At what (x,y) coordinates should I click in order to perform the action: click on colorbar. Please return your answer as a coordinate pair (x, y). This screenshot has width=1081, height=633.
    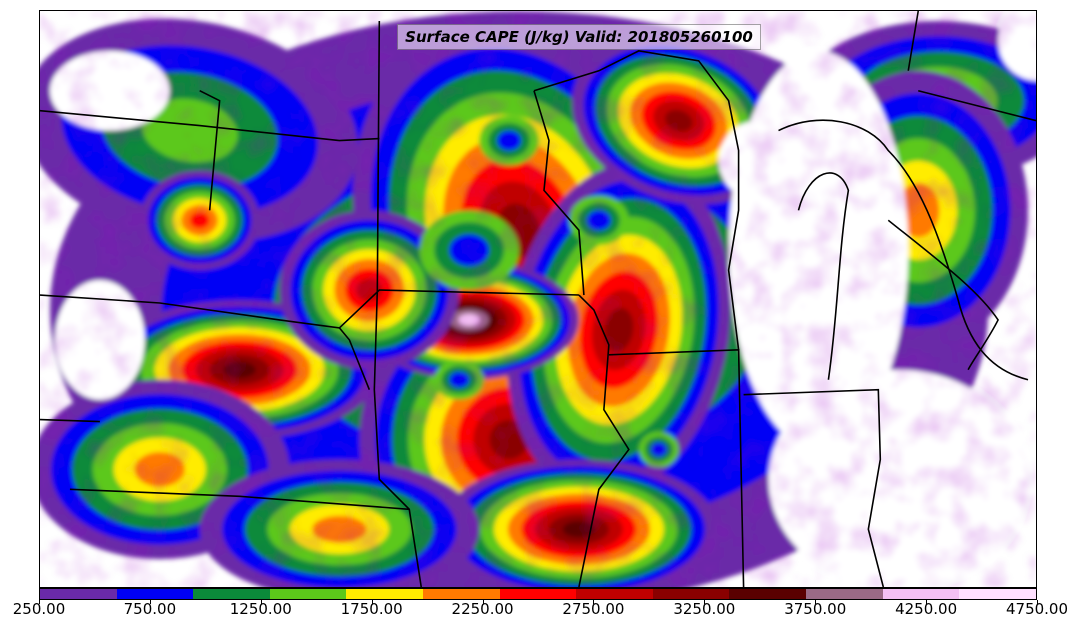
    Looking at the image, I should click on (538, 594).